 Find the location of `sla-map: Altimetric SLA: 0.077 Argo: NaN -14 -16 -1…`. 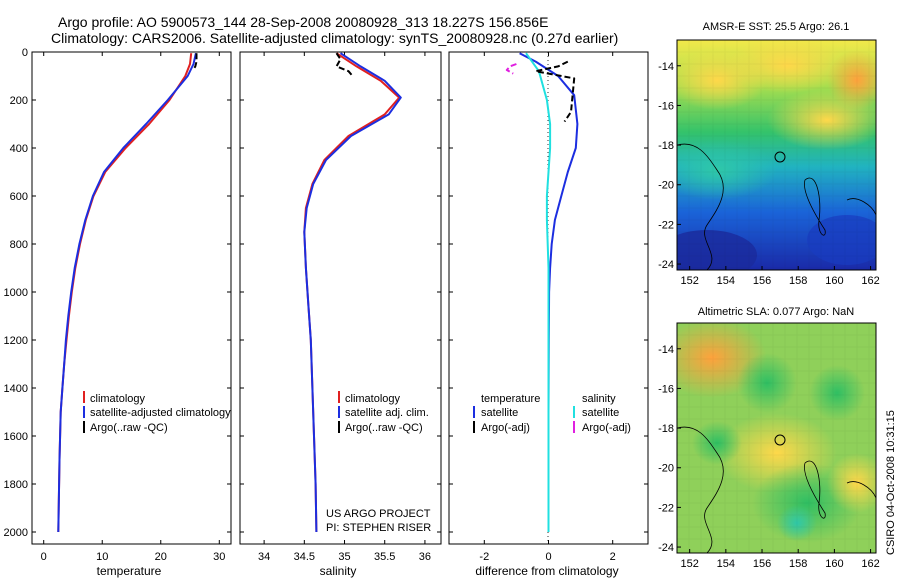

sla-map: Altimetric SLA: 0.077 Argo: NaN -14 -16 -1… is located at coordinates (769, 438).